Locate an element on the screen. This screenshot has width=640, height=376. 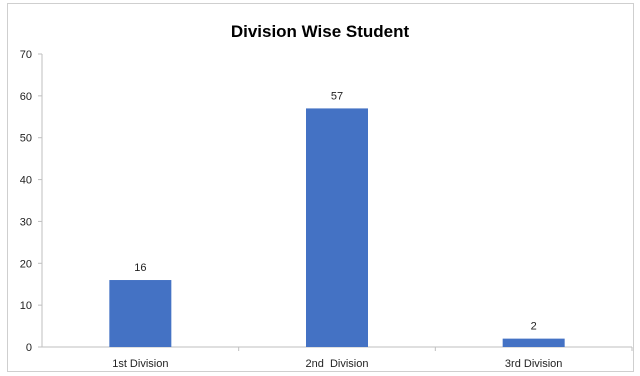
bar-data-label: 57 is located at coordinates (337, 96).